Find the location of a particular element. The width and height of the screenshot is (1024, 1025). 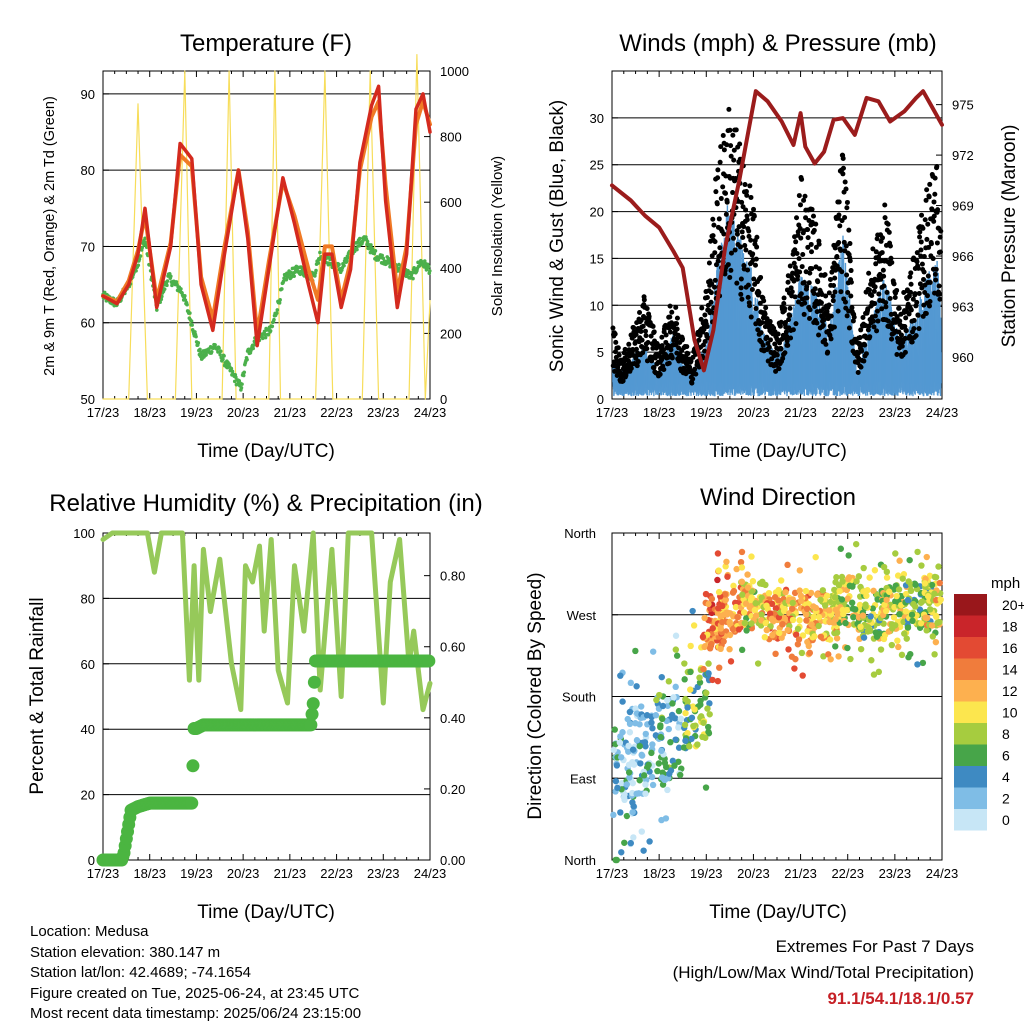

y2-tick-label: 972 is located at coordinates (963, 155).